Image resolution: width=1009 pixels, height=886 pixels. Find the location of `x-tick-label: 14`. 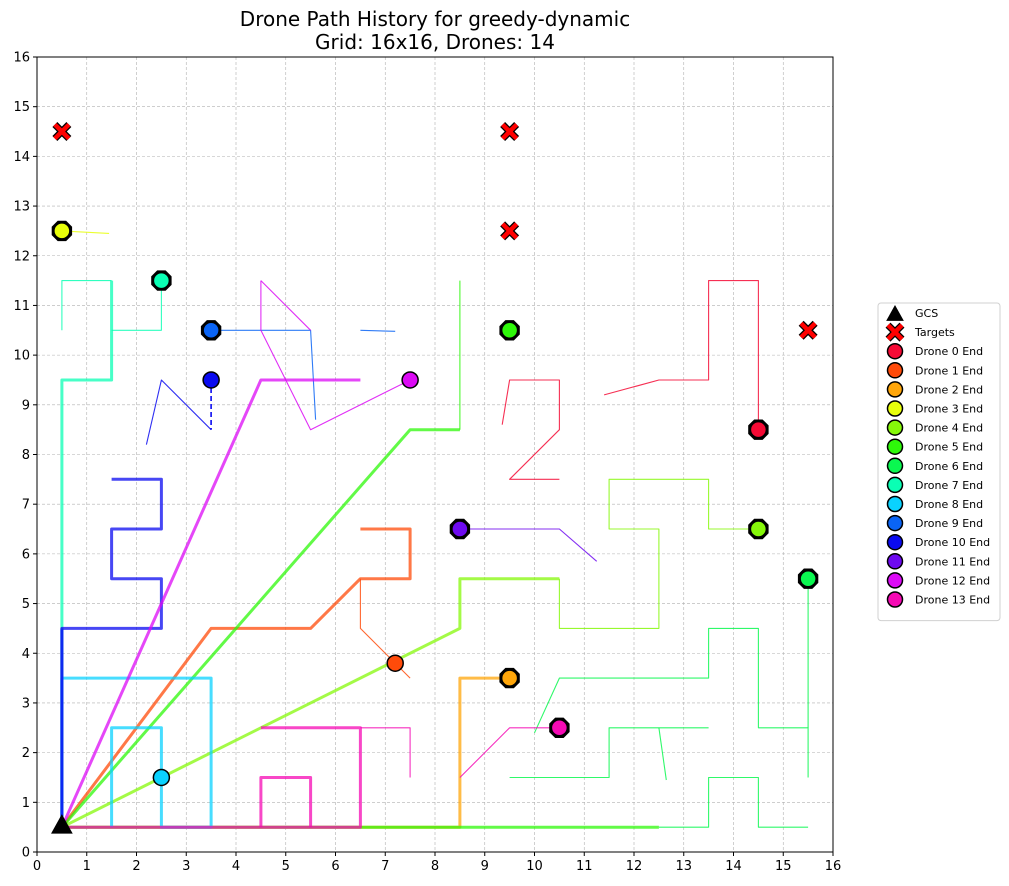

x-tick-label: 14 is located at coordinates (733, 866).